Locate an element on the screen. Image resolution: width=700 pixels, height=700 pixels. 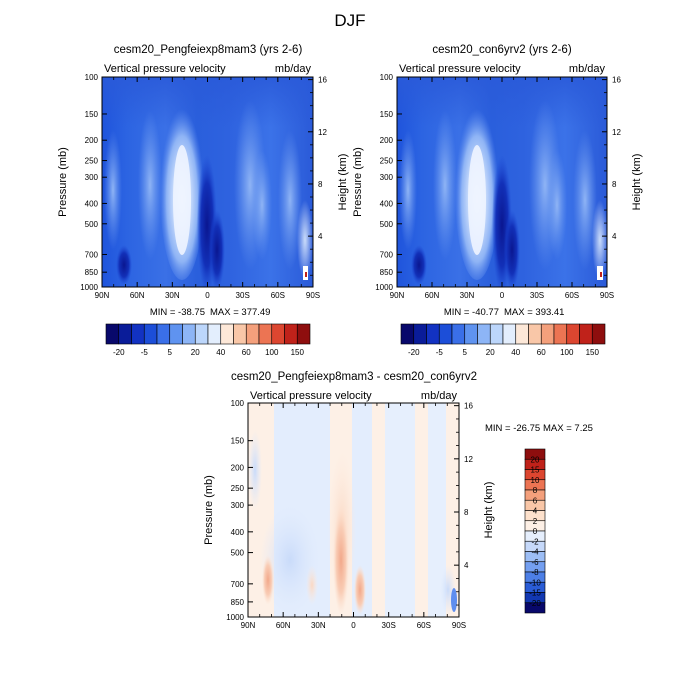
panel-1-y2-tick-label: 16 is located at coordinates (322, 80).